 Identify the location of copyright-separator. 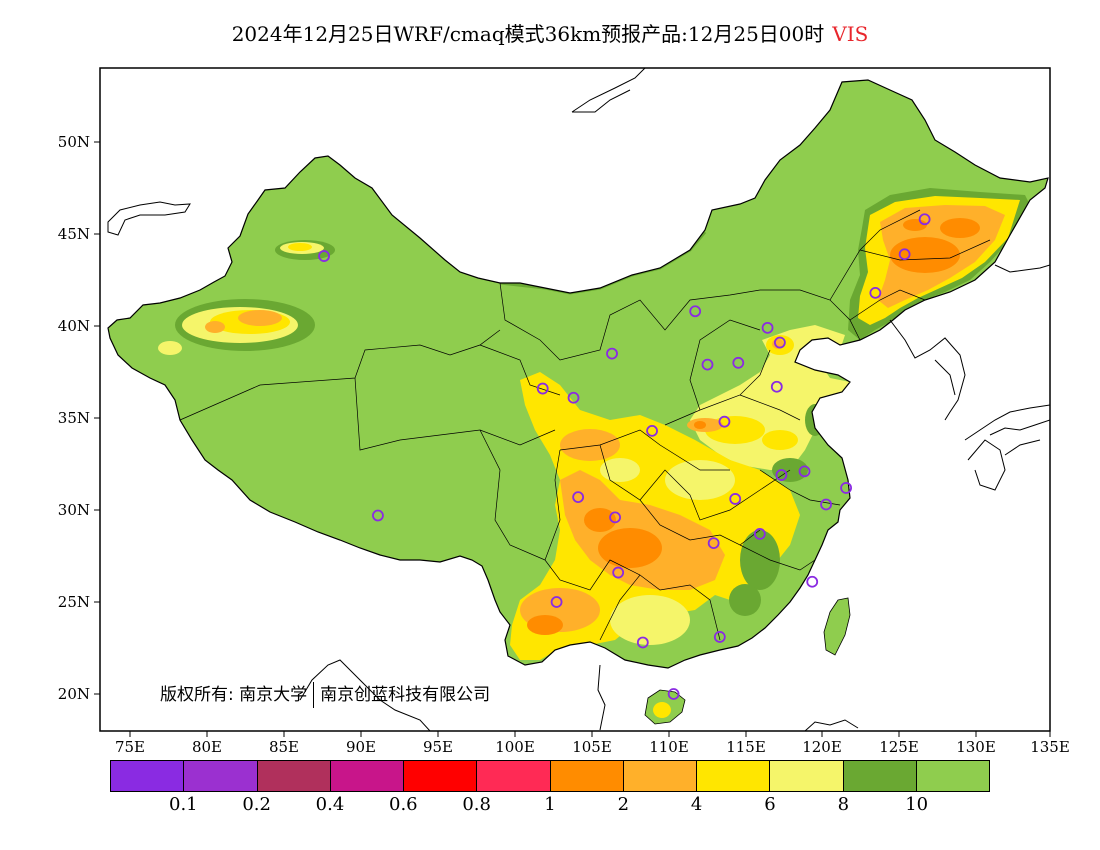
(314, 695).